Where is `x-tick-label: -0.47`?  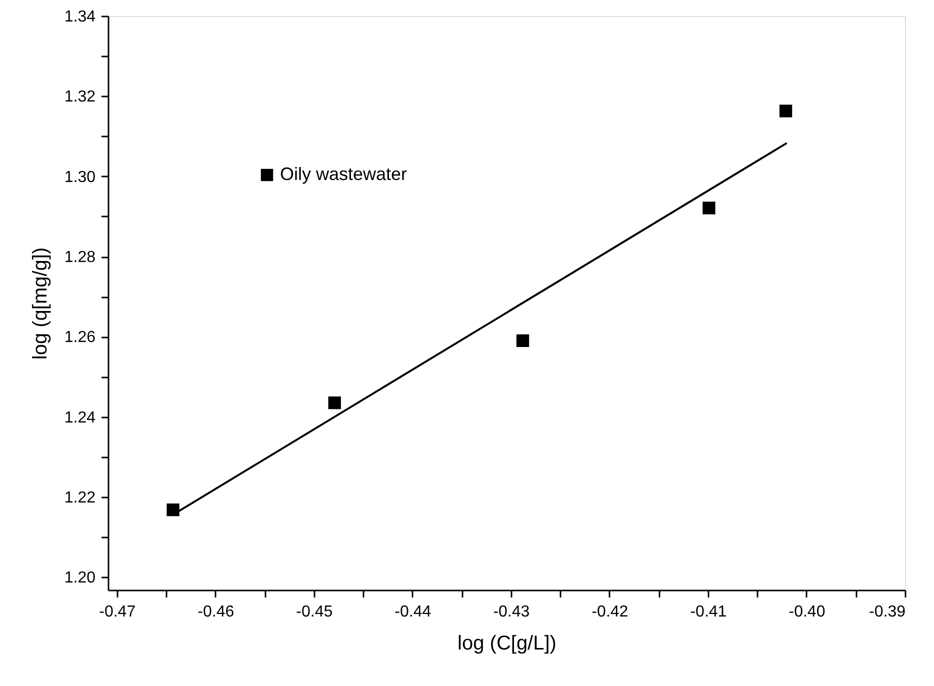 x-tick-label: -0.47 is located at coordinates (117, 612).